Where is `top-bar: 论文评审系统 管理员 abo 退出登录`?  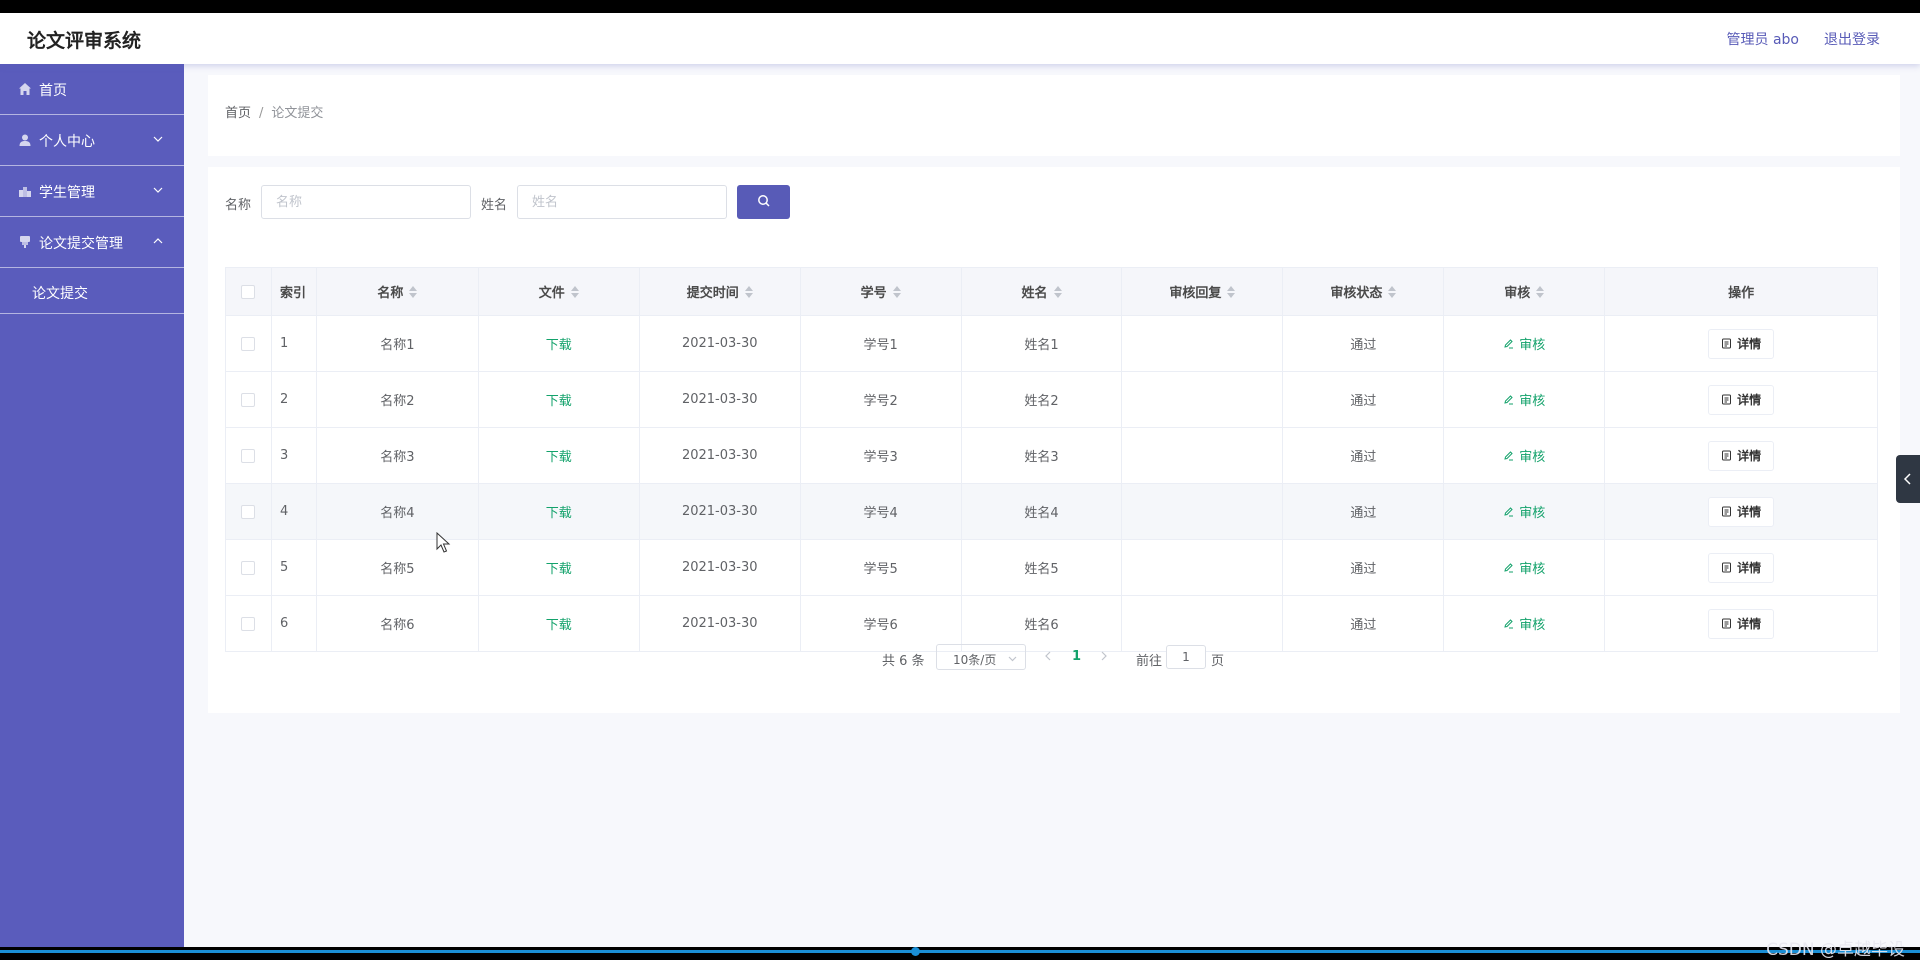 top-bar: 论文评审系统 管理员 abo 退出登录 is located at coordinates (960, 38).